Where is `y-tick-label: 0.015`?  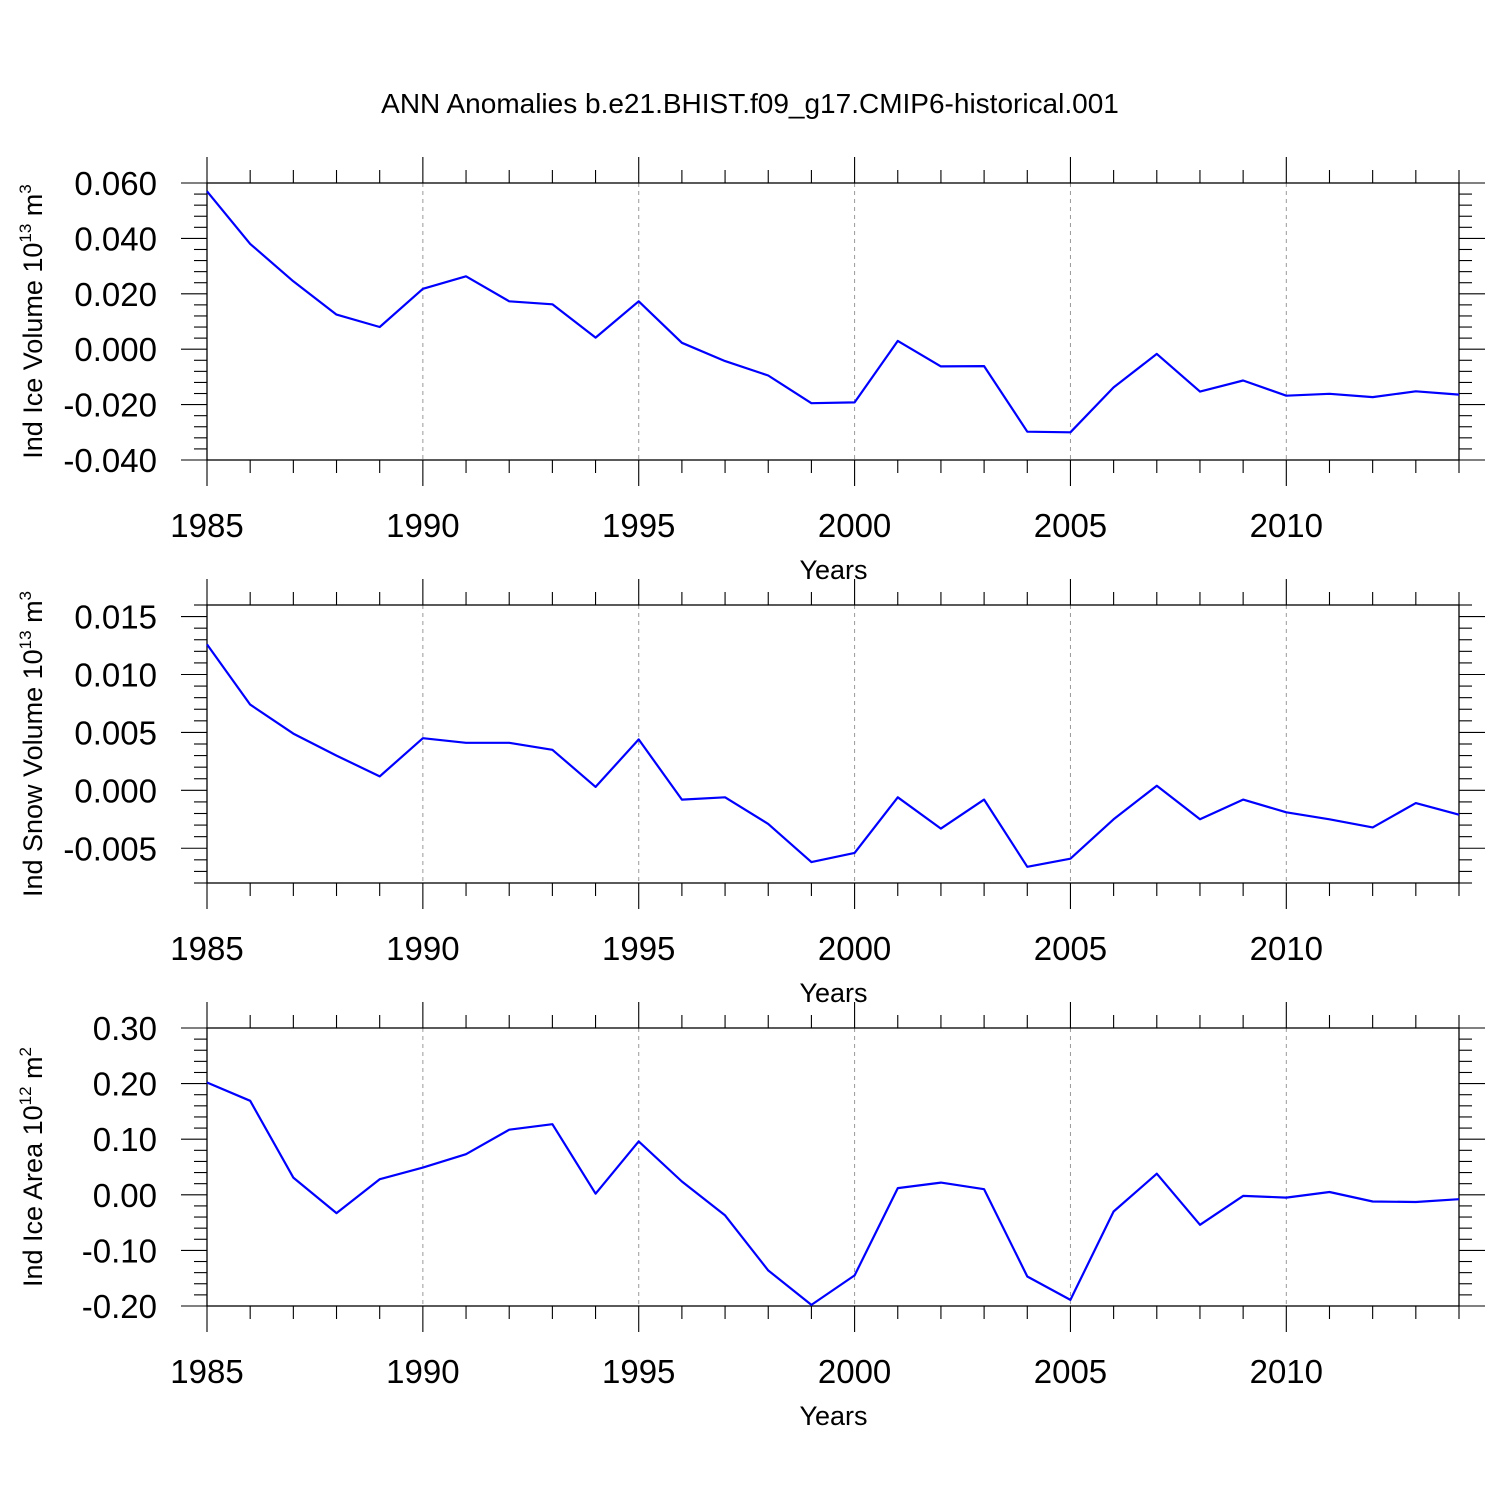
y-tick-label: 0.015 is located at coordinates (115, 617).